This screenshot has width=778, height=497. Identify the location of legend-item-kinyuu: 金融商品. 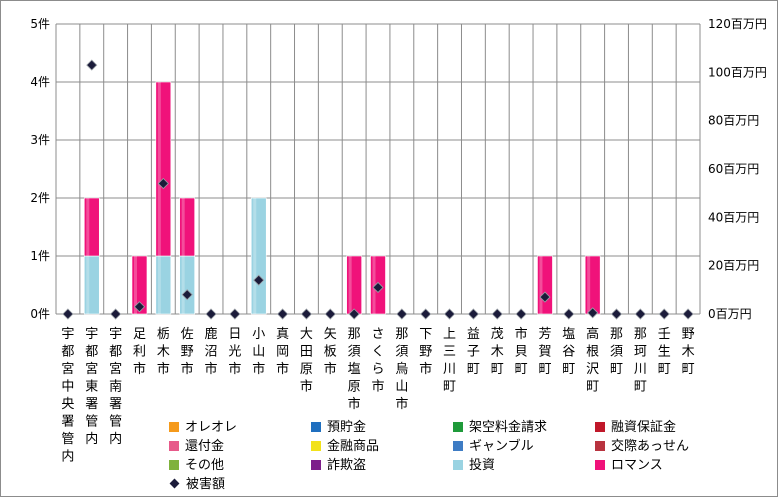
(345, 447).